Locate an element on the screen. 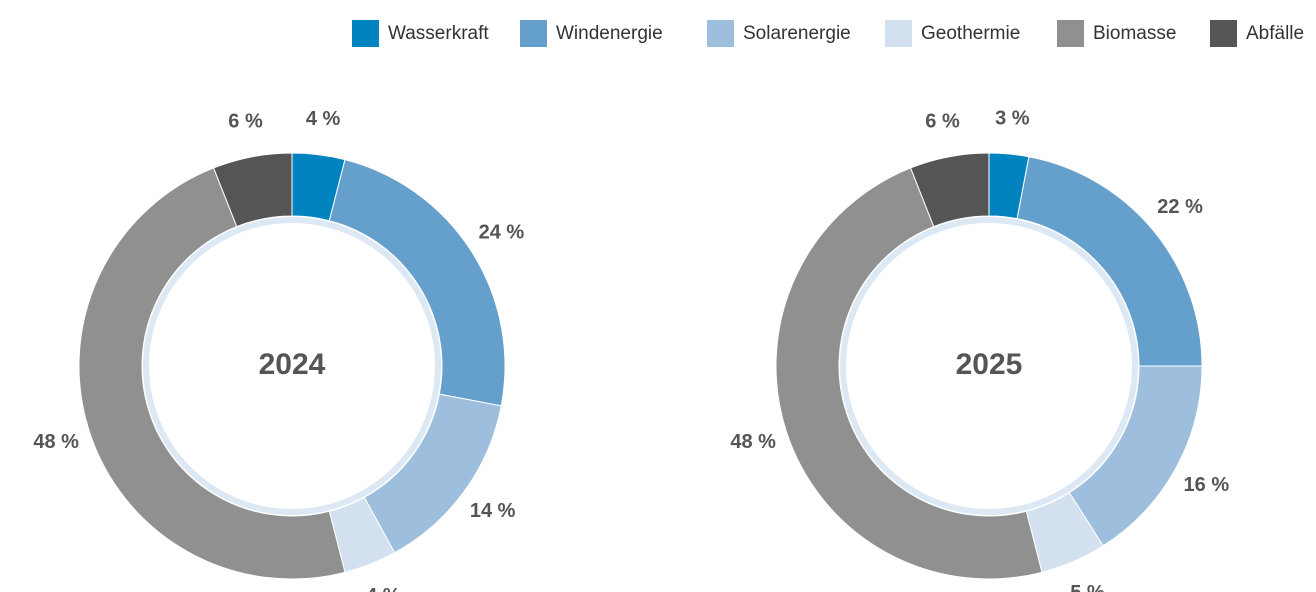 The image size is (1316, 592). value-label: 24 % is located at coordinates (502, 232).